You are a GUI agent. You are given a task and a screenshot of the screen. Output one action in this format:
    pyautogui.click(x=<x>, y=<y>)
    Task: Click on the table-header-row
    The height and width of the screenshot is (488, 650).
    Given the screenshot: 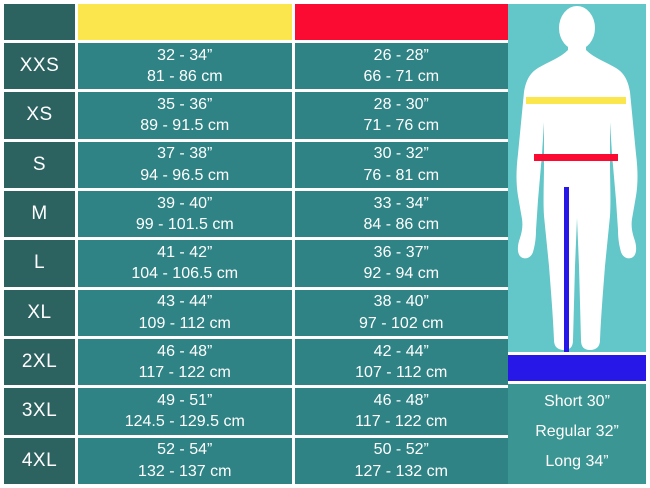 What is the action you would take?
    pyautogui.click(x=256, y=22)
    